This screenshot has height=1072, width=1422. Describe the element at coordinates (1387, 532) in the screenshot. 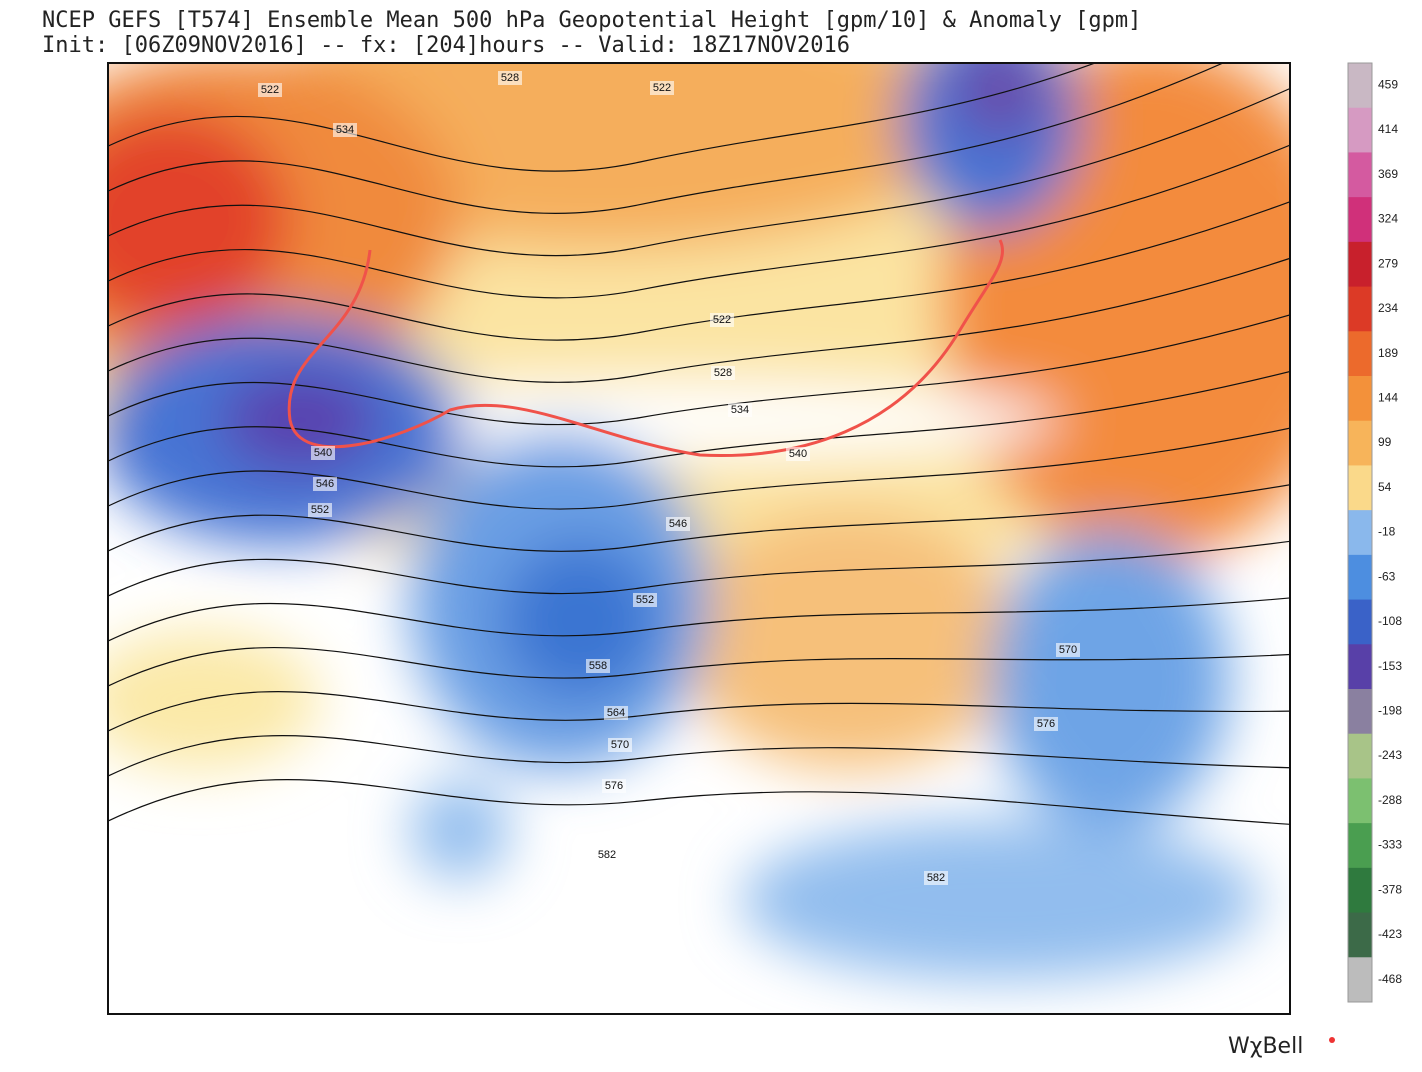

I see `colorbar-tick-label: -18` at that location.